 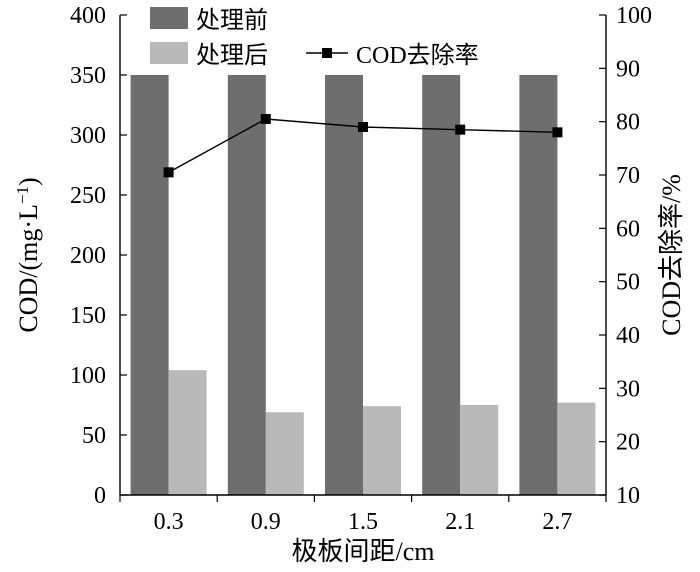 I want to click on legend: 处理前 处理后 COD去除率, so click(x=314, y=38).